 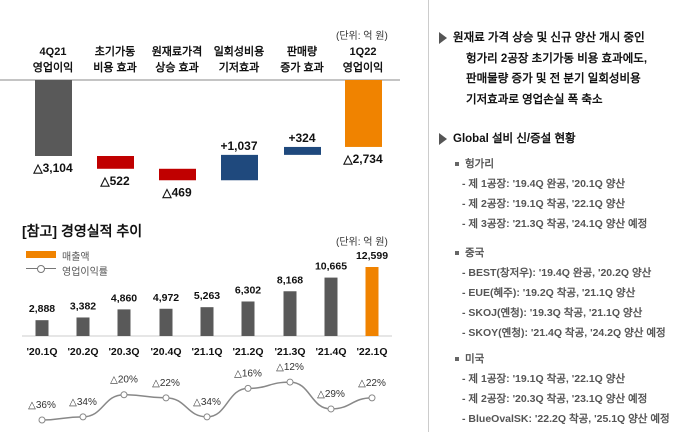 I want to click on text: - 제 2공장: '20.3Q 착공, '23.1Q 양산 예정, so click(x=555, y=399).